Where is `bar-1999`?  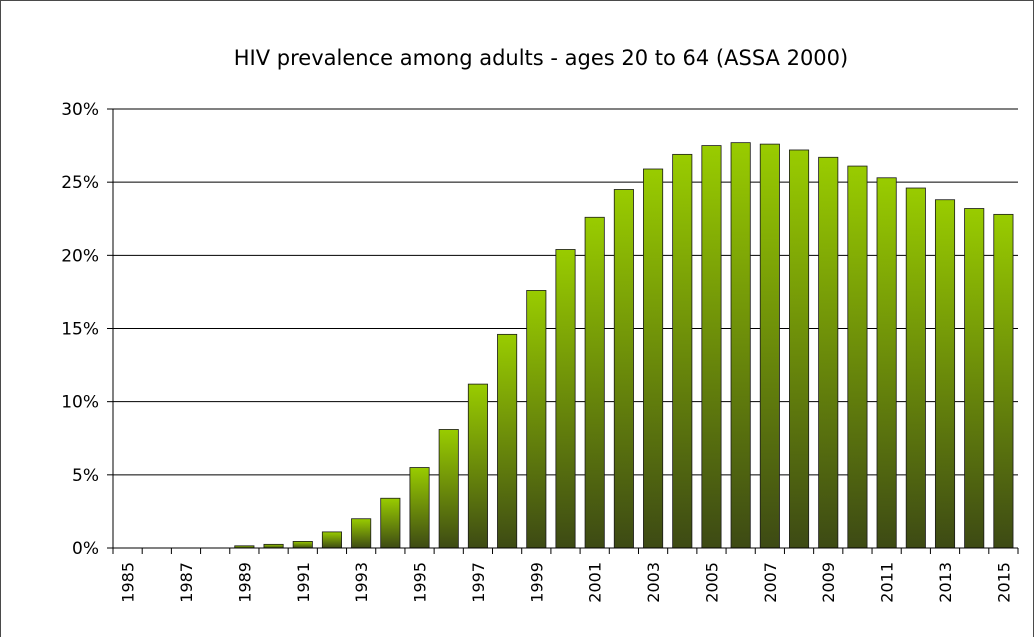 bar-1999 is located at coordinates (536, 419).